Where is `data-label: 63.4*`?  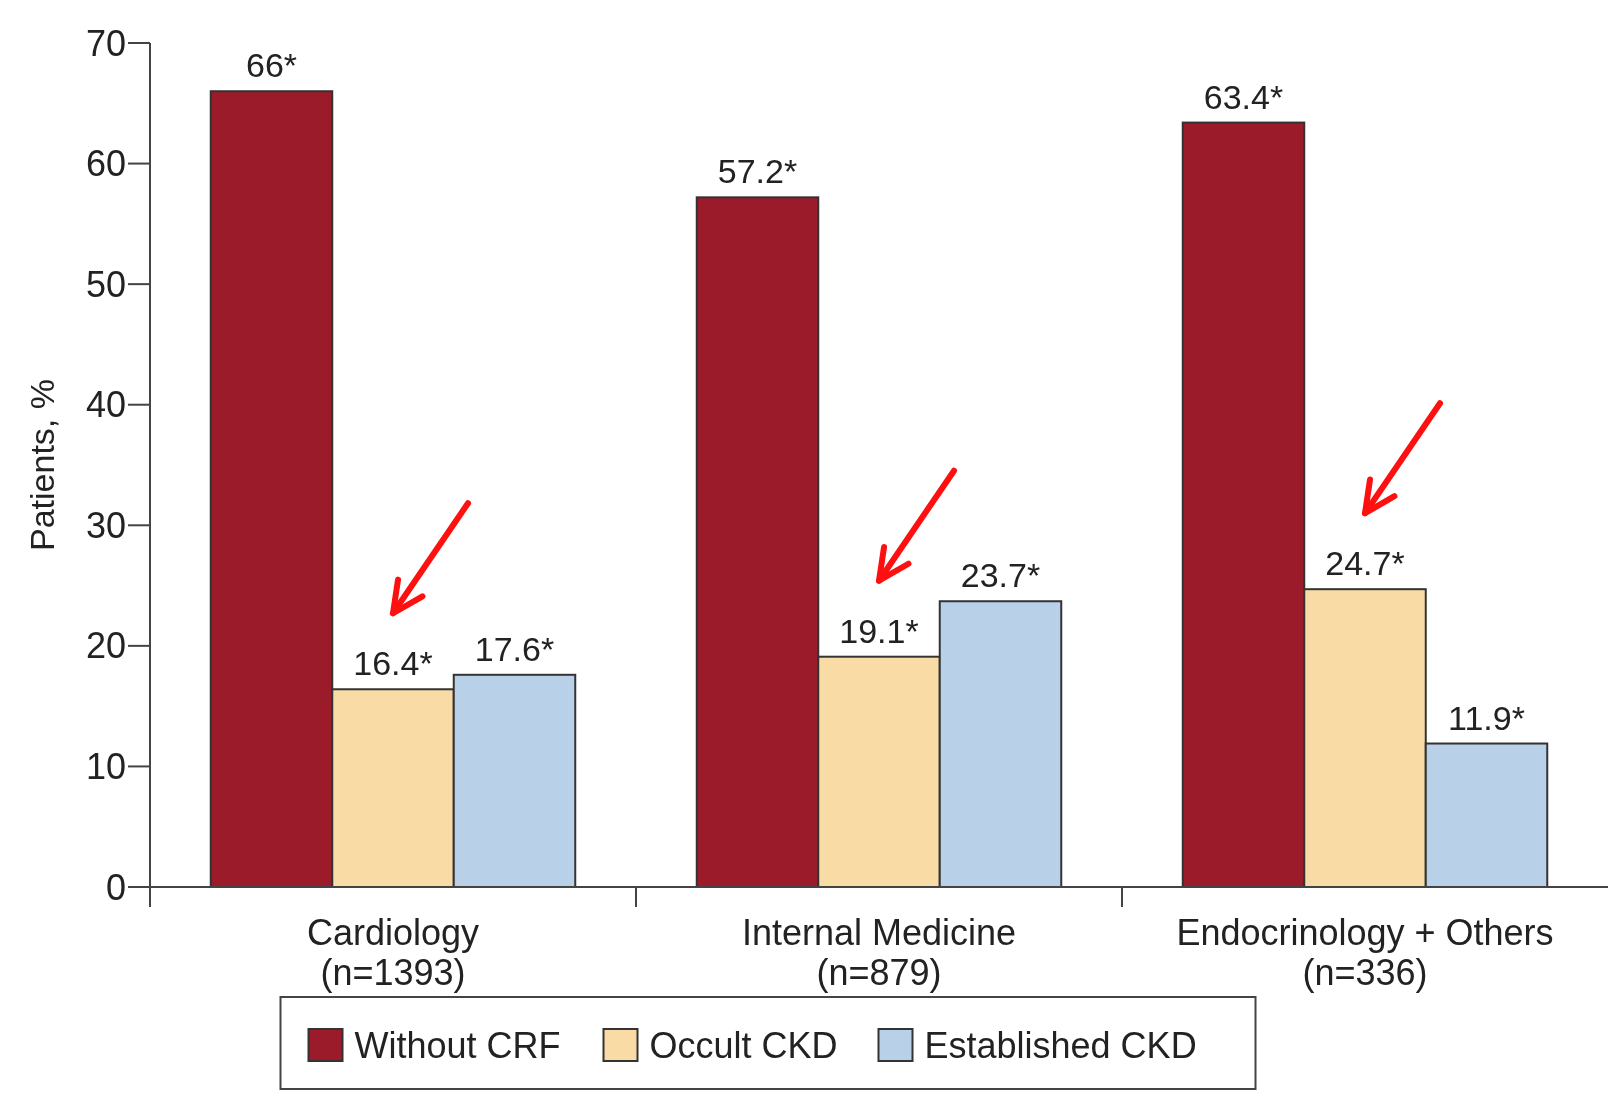
data-label: 63.4* is located at coordinates (1243, 96).